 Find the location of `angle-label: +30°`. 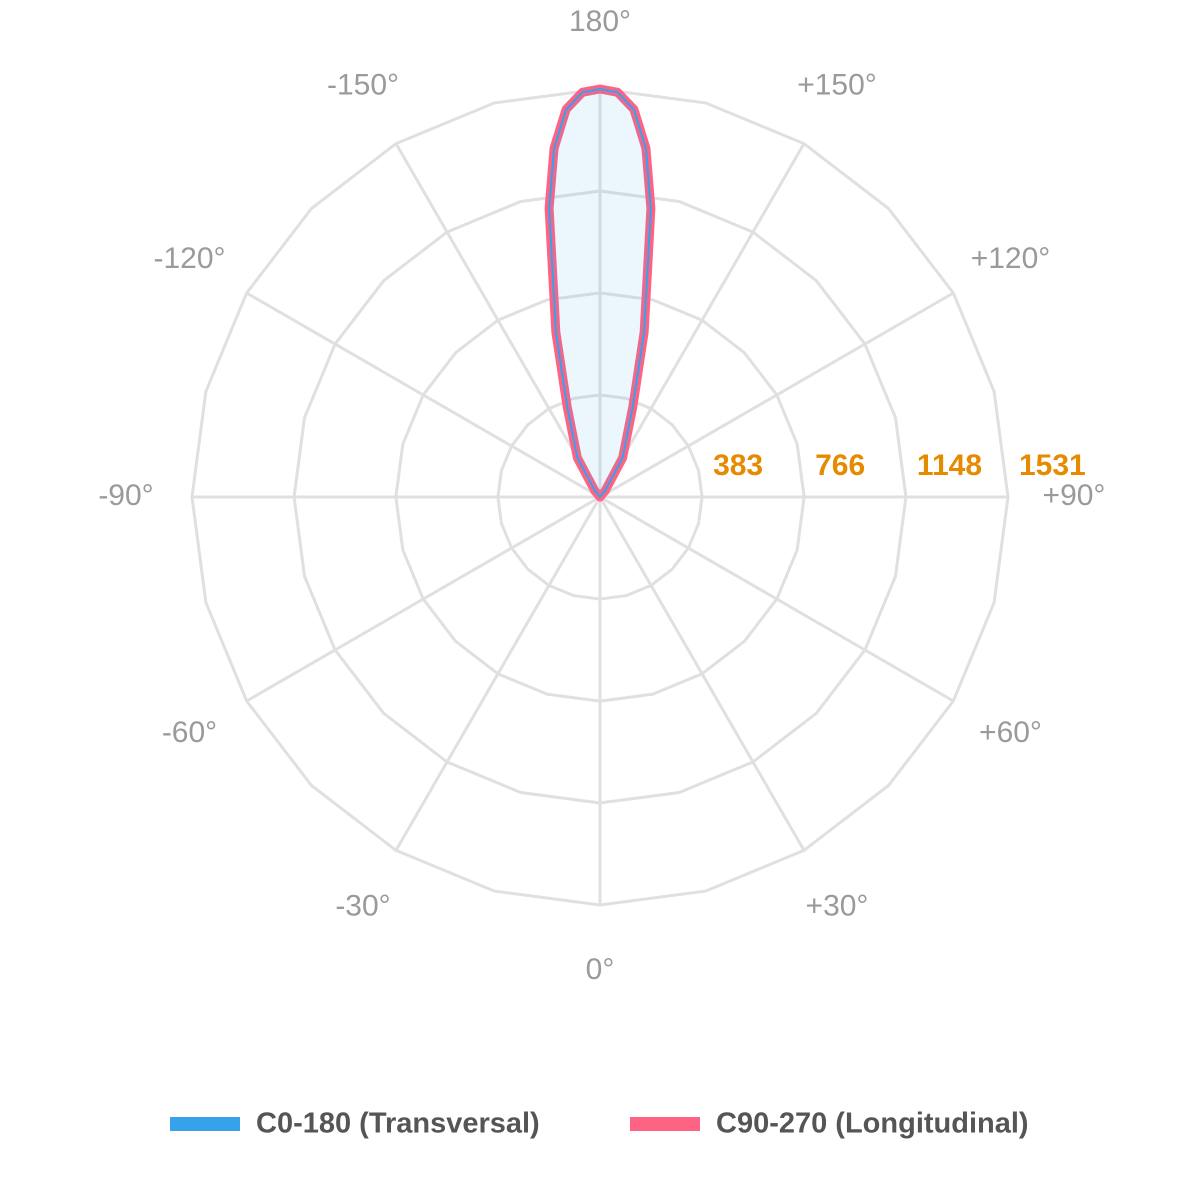

angle-label: +30° is located at coordinates (837, 905).